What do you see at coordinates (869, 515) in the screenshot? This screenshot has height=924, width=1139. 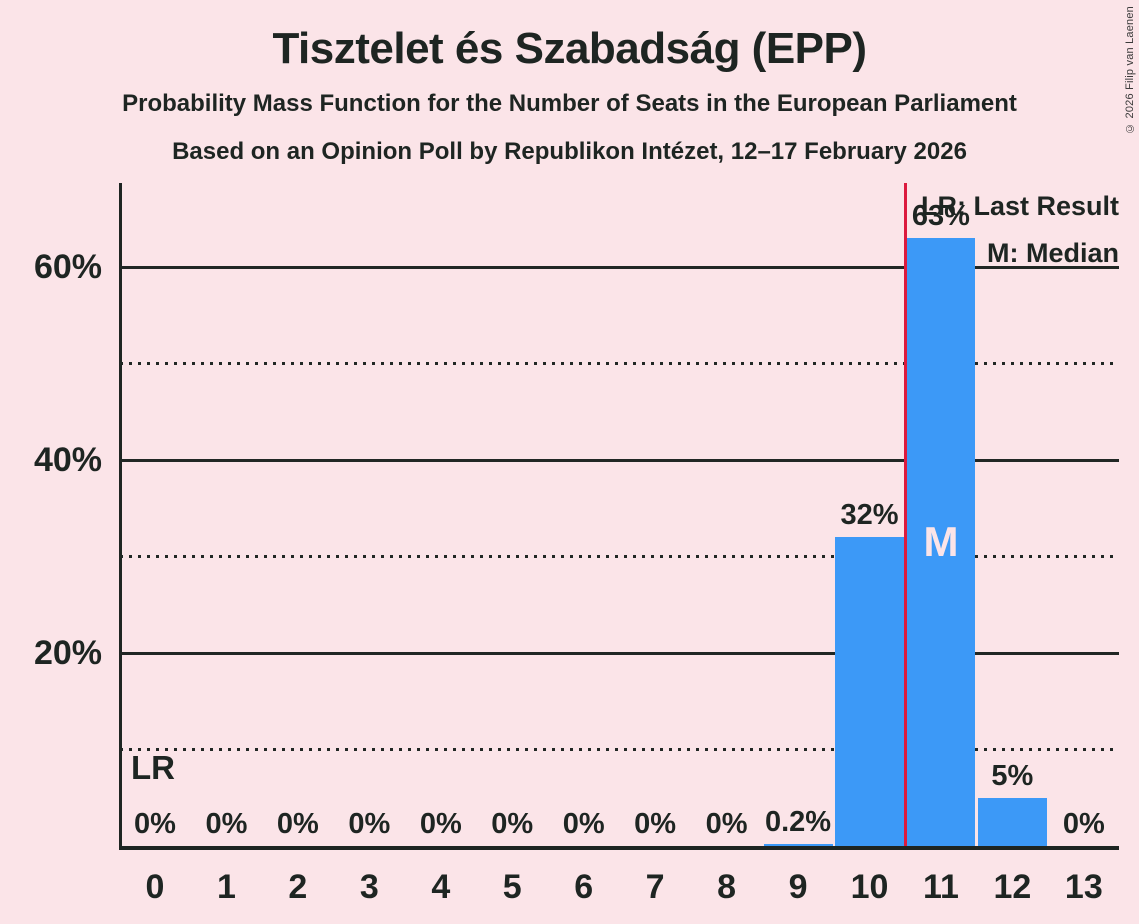 I see `bar-value-label-10: 32%` at bounding box center [869, 515].